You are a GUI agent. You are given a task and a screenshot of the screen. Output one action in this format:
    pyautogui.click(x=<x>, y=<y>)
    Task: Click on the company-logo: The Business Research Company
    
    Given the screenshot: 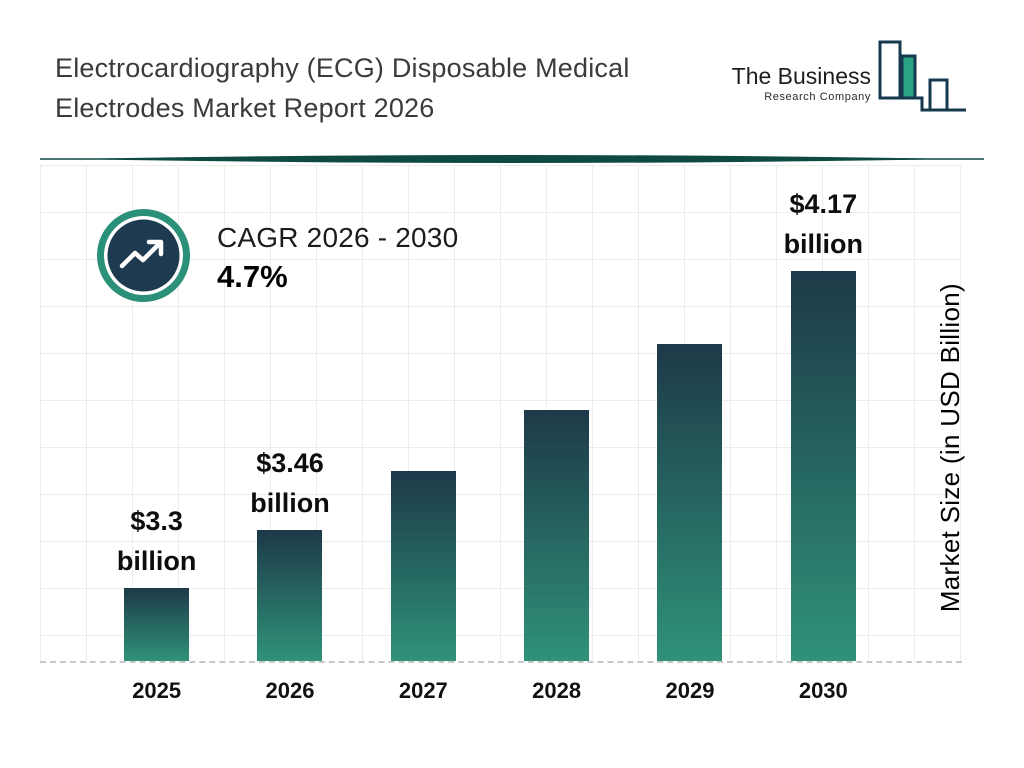 What is the action you would take?
    pyautogui.click(x=850, y=78)
    